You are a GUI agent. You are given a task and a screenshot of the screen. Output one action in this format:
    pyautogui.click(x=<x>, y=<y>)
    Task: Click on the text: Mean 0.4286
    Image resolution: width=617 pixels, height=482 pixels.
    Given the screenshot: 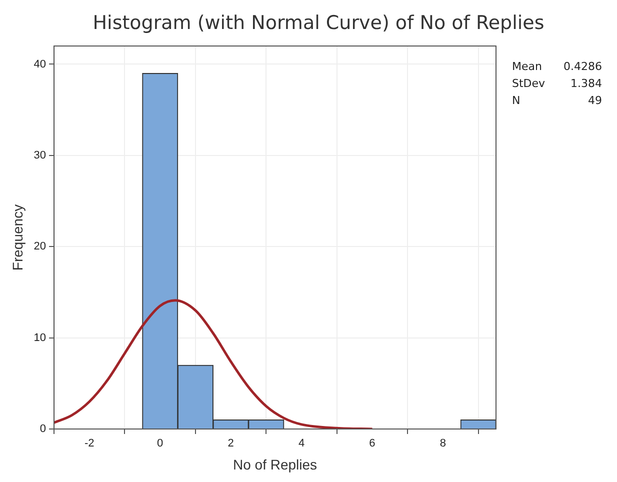 What is the action you would take?
    pyautogui.click(x=557, y=66)
    